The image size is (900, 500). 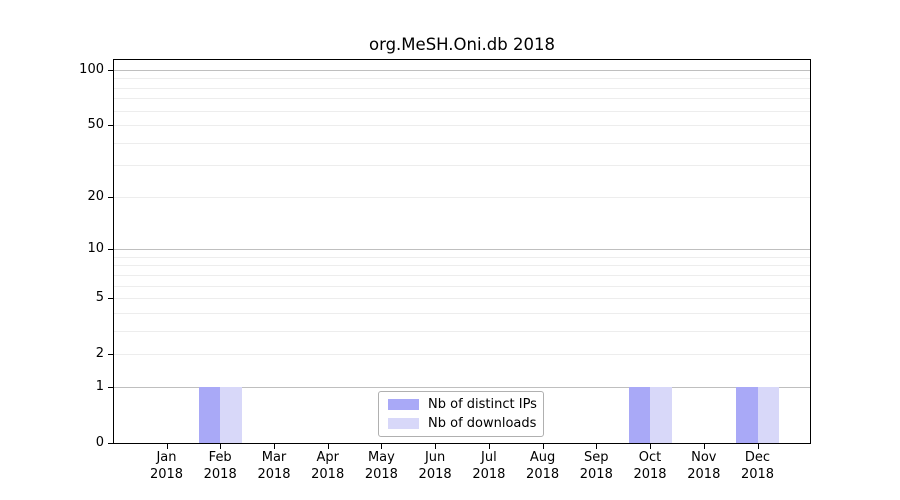 What do you see at coordinates (489, 457) in the screenshot?
I see `x-tick-month-jul: Jul` at bounding box center [489, 457].